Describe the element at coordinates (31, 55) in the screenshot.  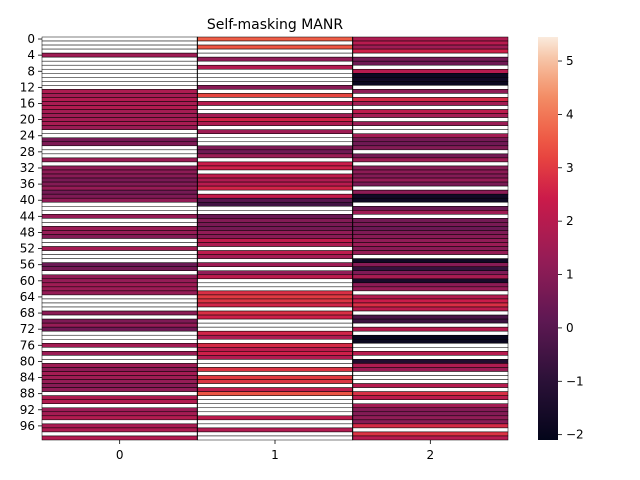
I see `y-tick-label: 4` at that location.